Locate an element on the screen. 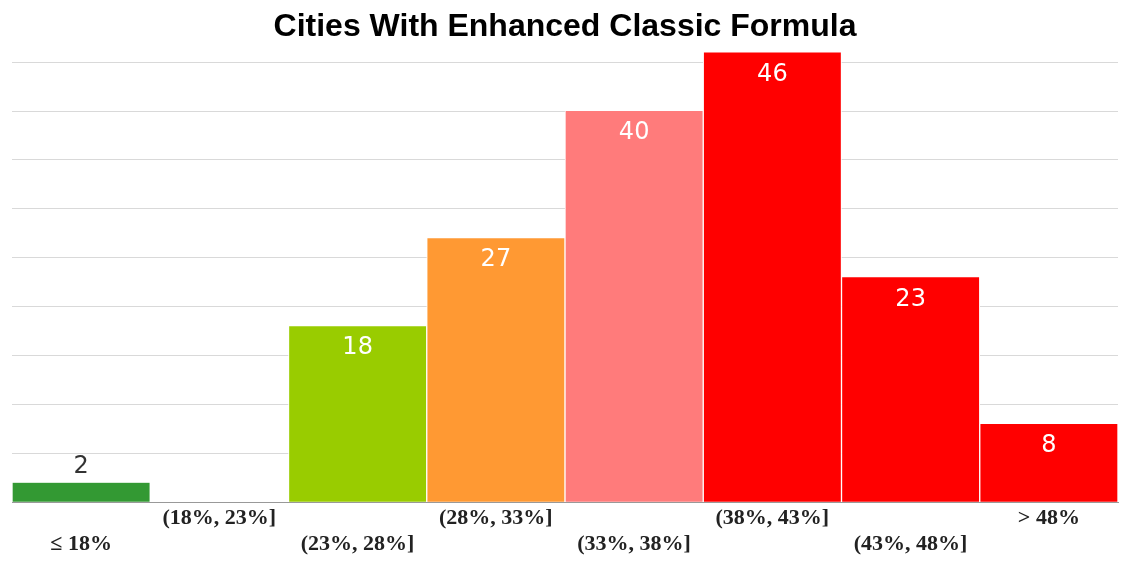 The height and width of the screenshot is (569, 1130). x-tick-label: (18%, 23%] is located at coordinates (219, 517).